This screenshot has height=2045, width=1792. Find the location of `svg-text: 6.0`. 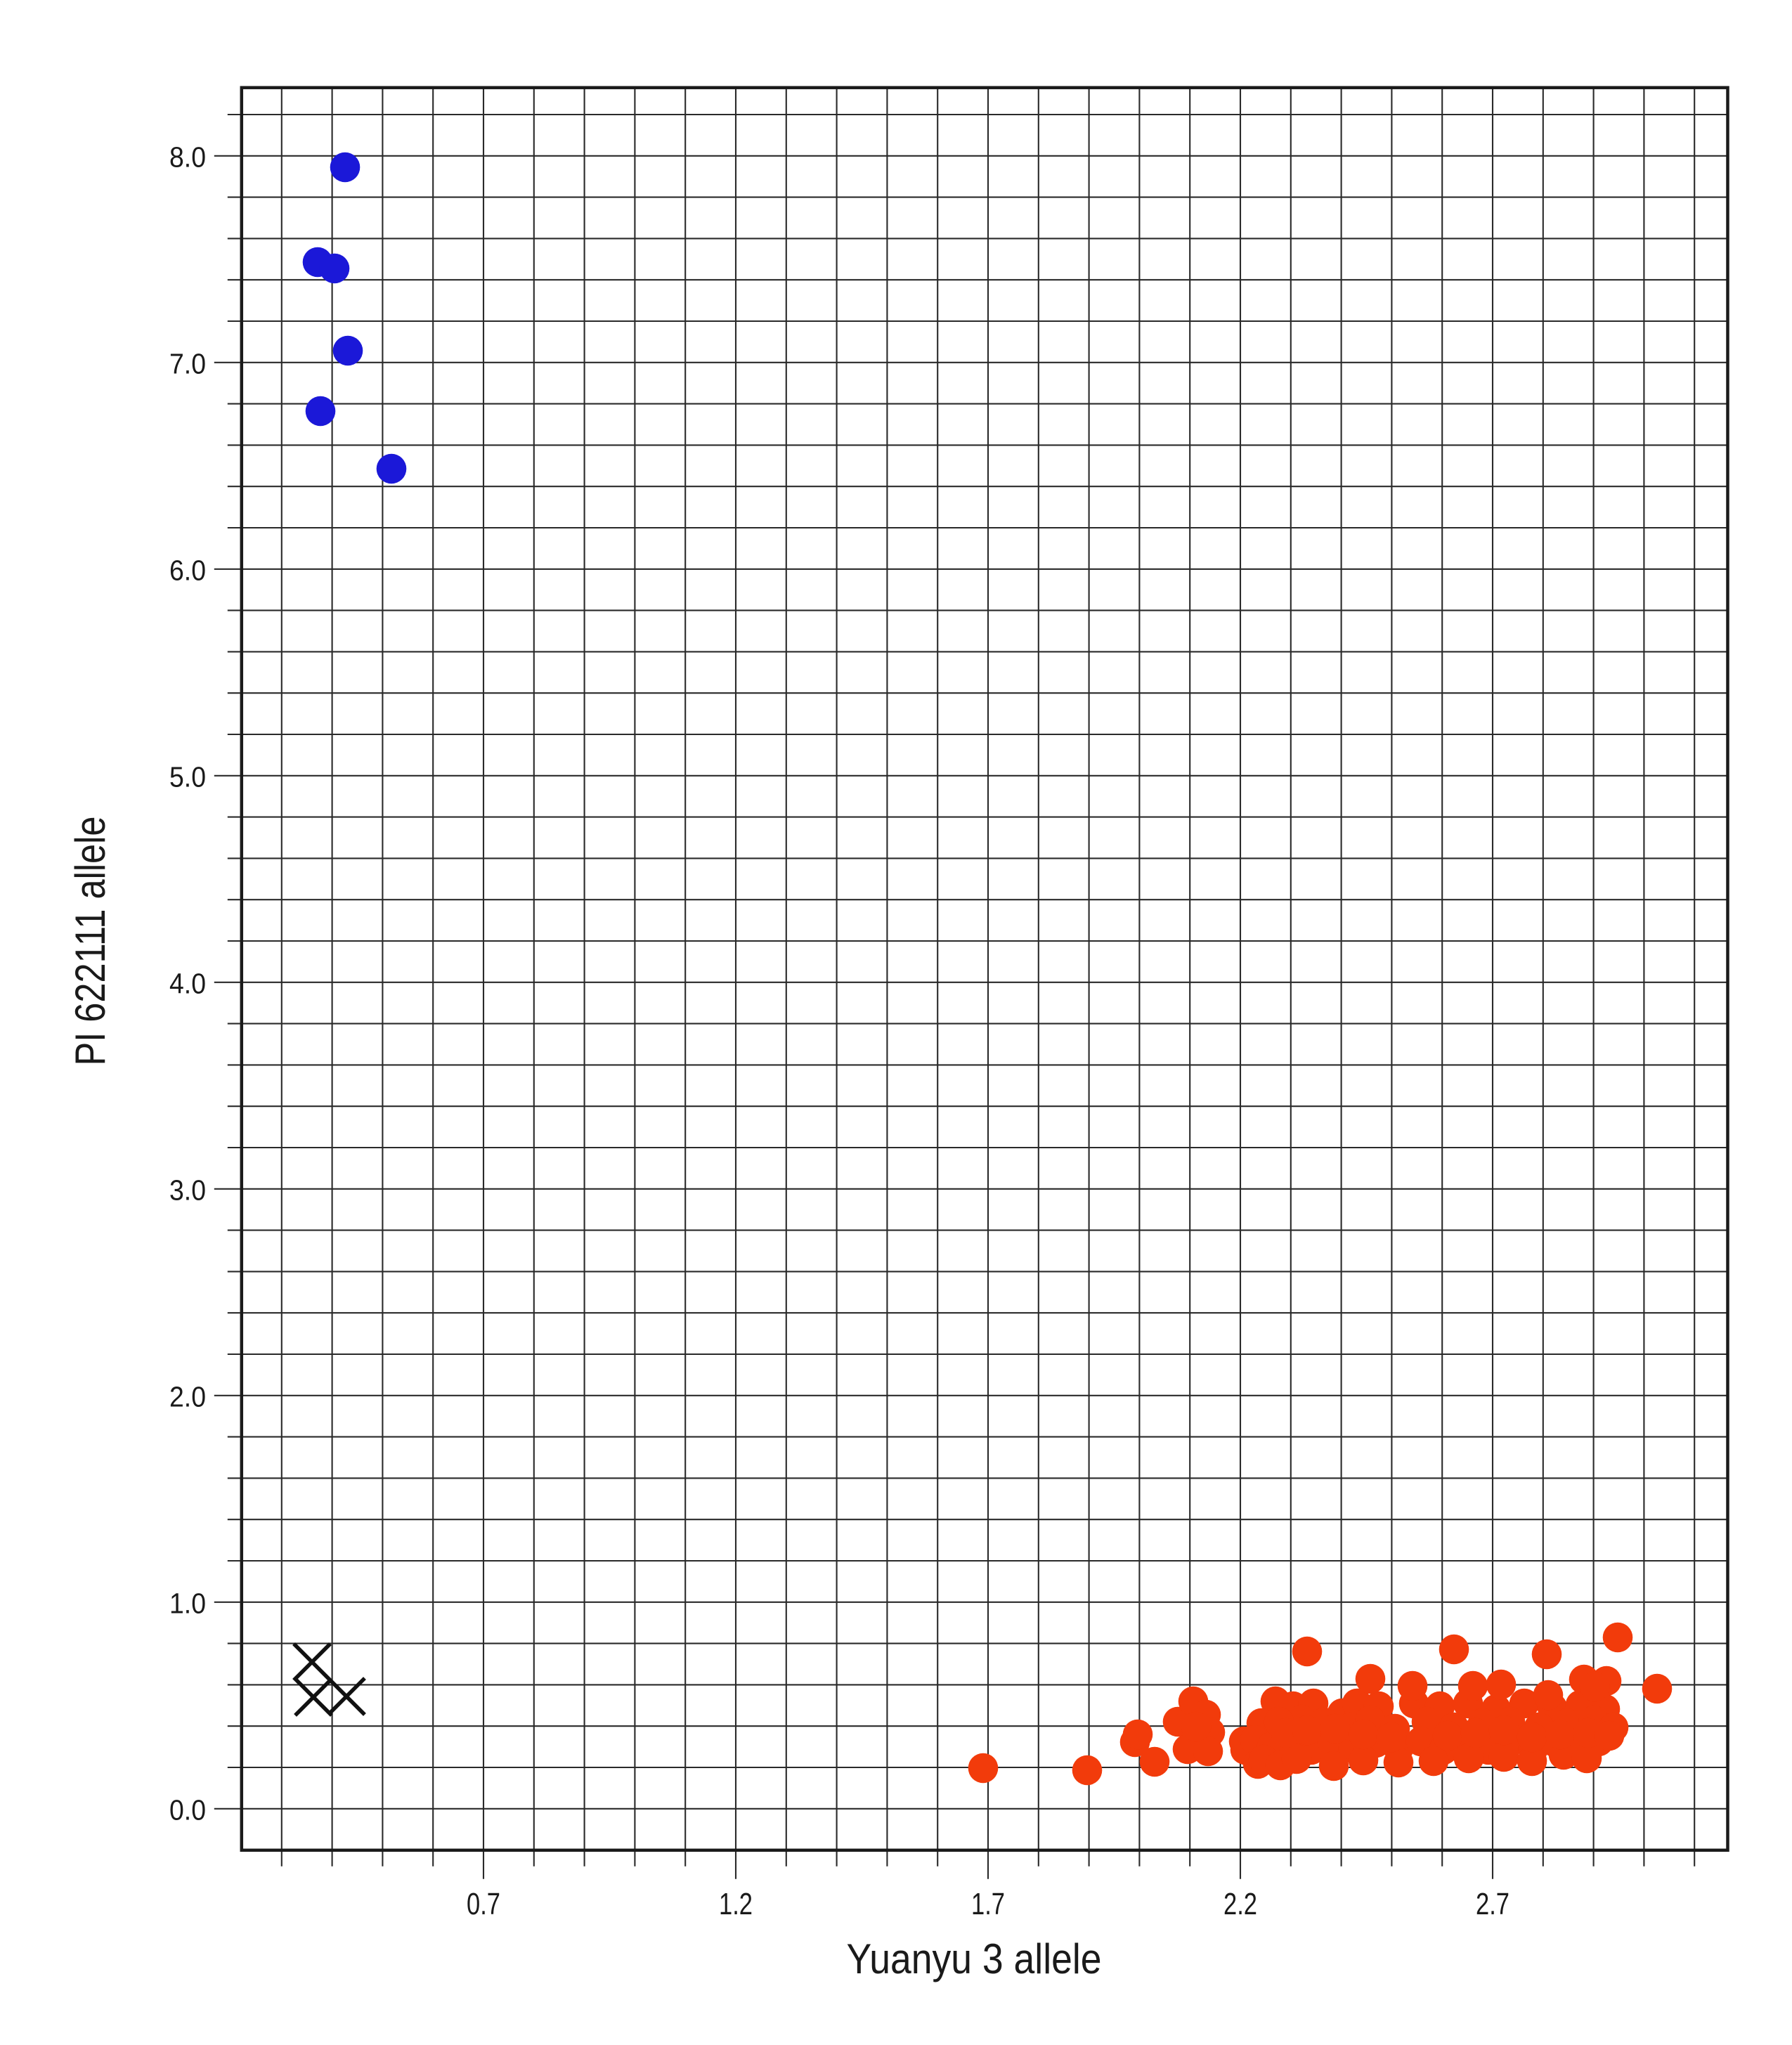

svg-text: 6.0 is located at coordinates (187, 570).